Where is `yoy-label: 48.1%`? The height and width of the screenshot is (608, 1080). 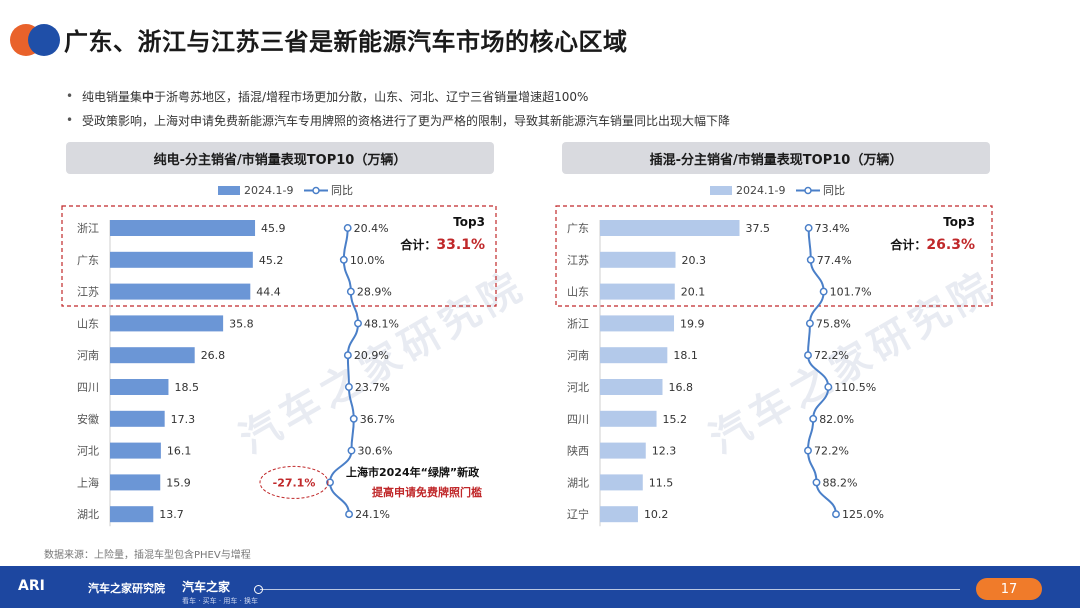
yoy-label: 48.1% is located at coordinates (381, 323).